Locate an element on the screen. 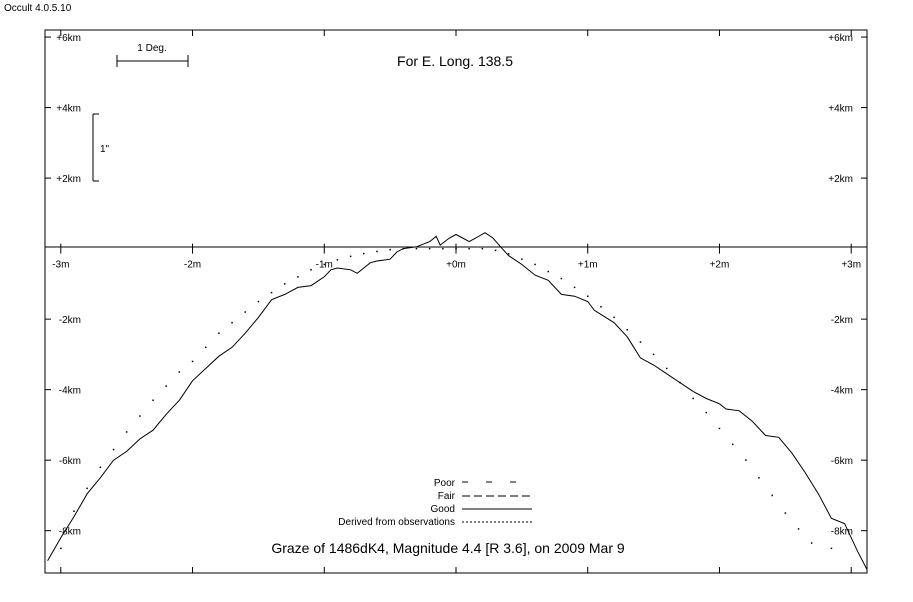 Image resolution: width=913 pixels, height=602 pixels. degree-scale-bar: 1 Deg. is located at coordinates (152, 55).